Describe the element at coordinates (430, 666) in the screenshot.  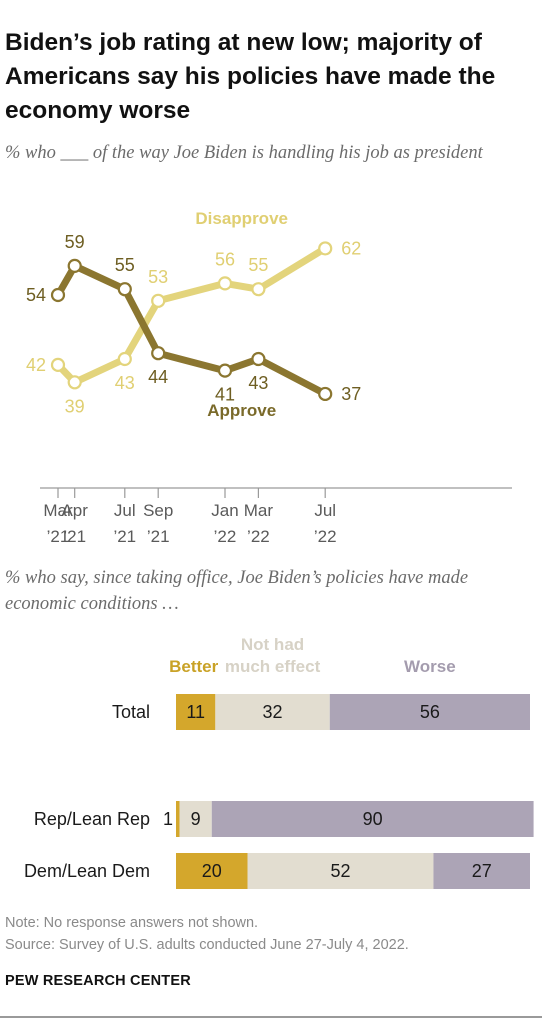
I see `legend-worse: Worse` at that location.